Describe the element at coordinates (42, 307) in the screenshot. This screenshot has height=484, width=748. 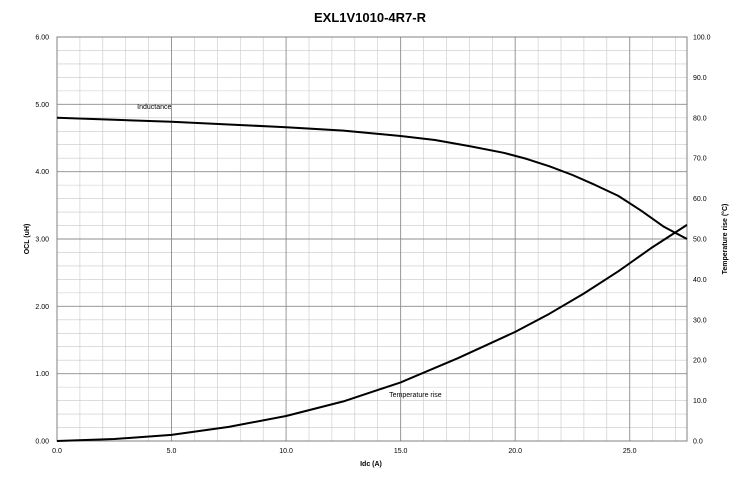
I see `y-tick-label: 2.00` at that location.